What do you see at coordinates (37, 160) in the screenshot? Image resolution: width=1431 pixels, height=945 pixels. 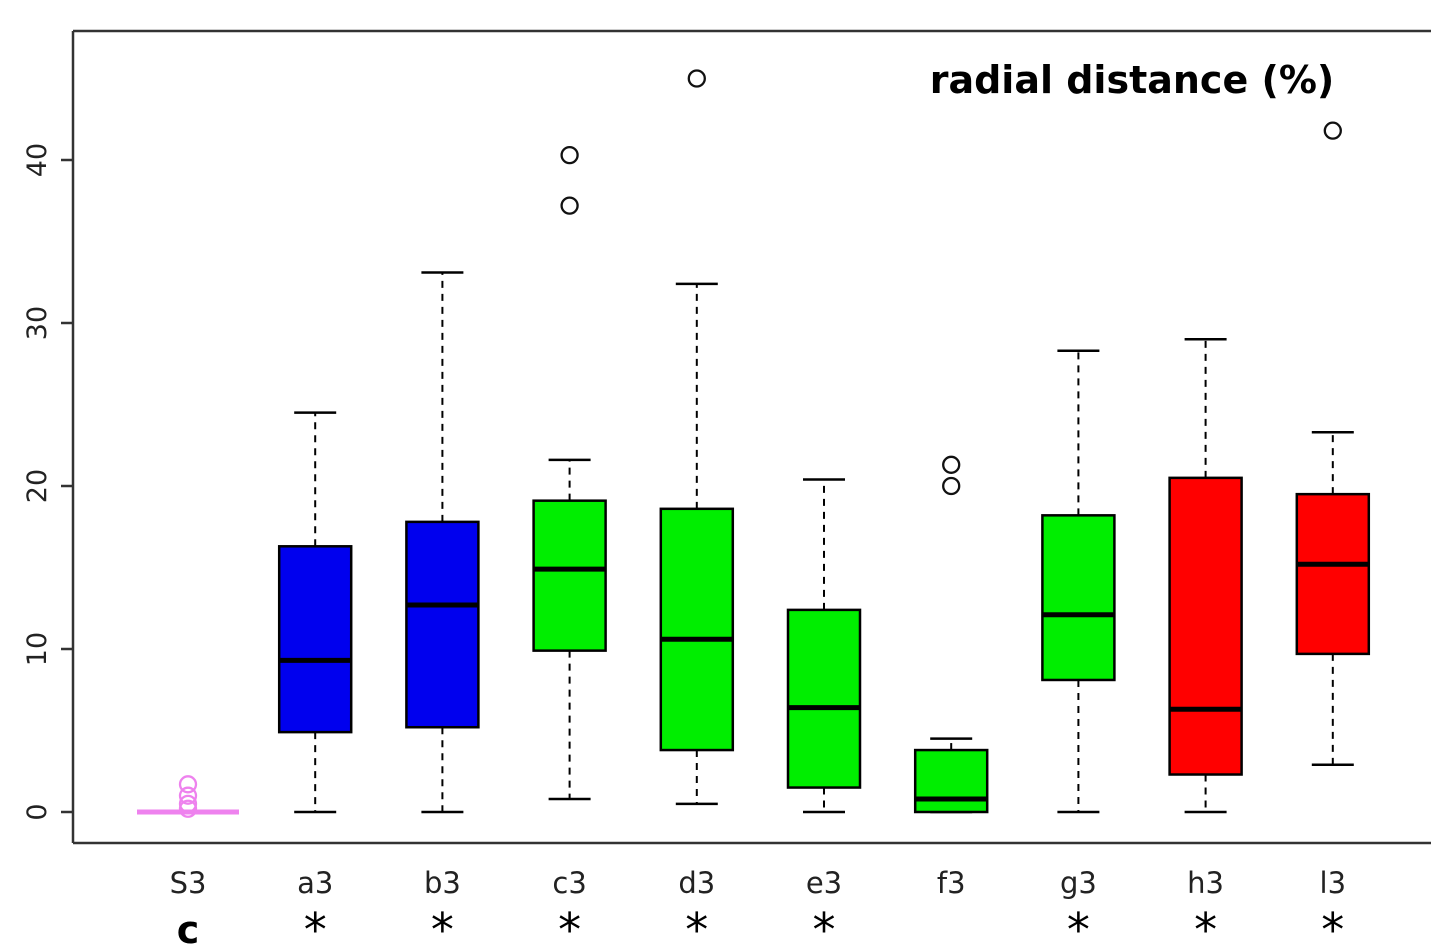 I see `y-tick-label: 40` at bounding box center [37, 160].